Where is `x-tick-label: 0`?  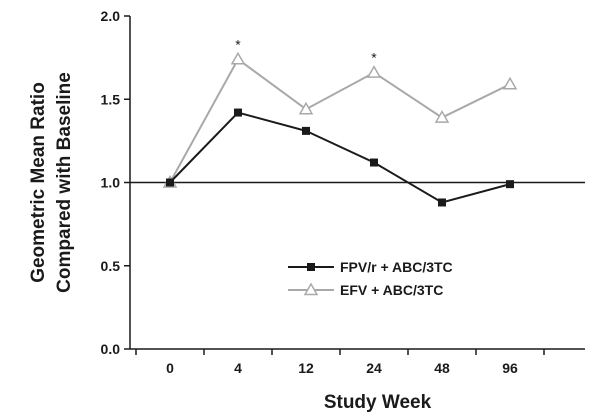
x-tick-label: 0 is located at coordinates (170, 368).